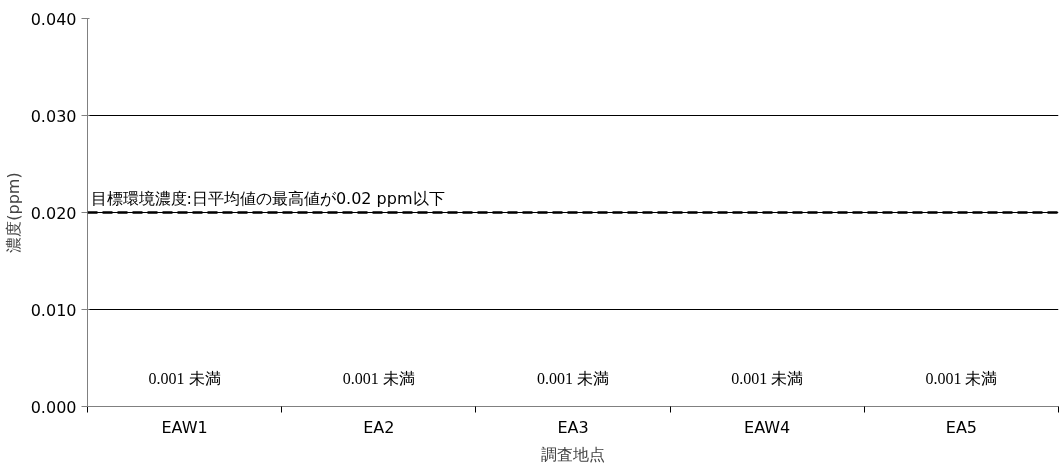 The width and height of the screenshot is (1062, 466). What do you see at coordinates (53, 19) in the screenshot?
I see `y-tick-label: 0.040` at bounding box center [53, 19].